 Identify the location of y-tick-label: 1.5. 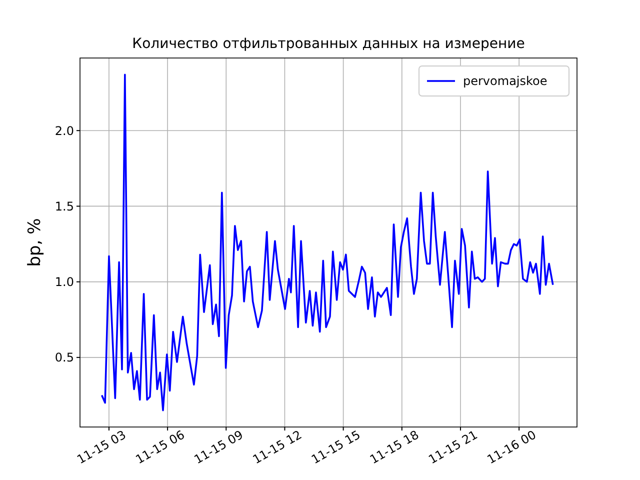
(64, 206).